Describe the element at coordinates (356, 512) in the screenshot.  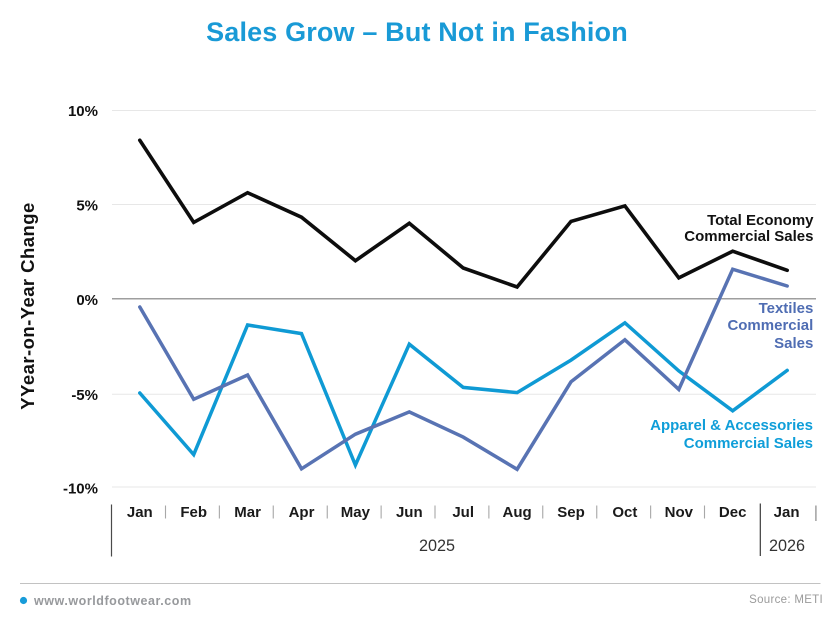
I see `svg-text: May` at that location.